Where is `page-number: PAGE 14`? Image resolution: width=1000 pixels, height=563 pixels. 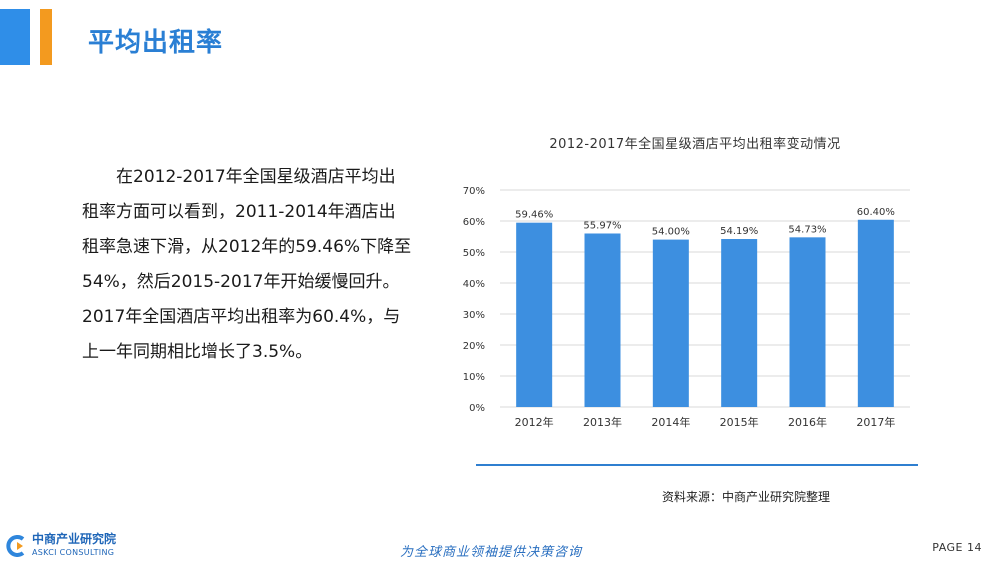
page-number: PAGE 14 is located at coordinates (957, 547).